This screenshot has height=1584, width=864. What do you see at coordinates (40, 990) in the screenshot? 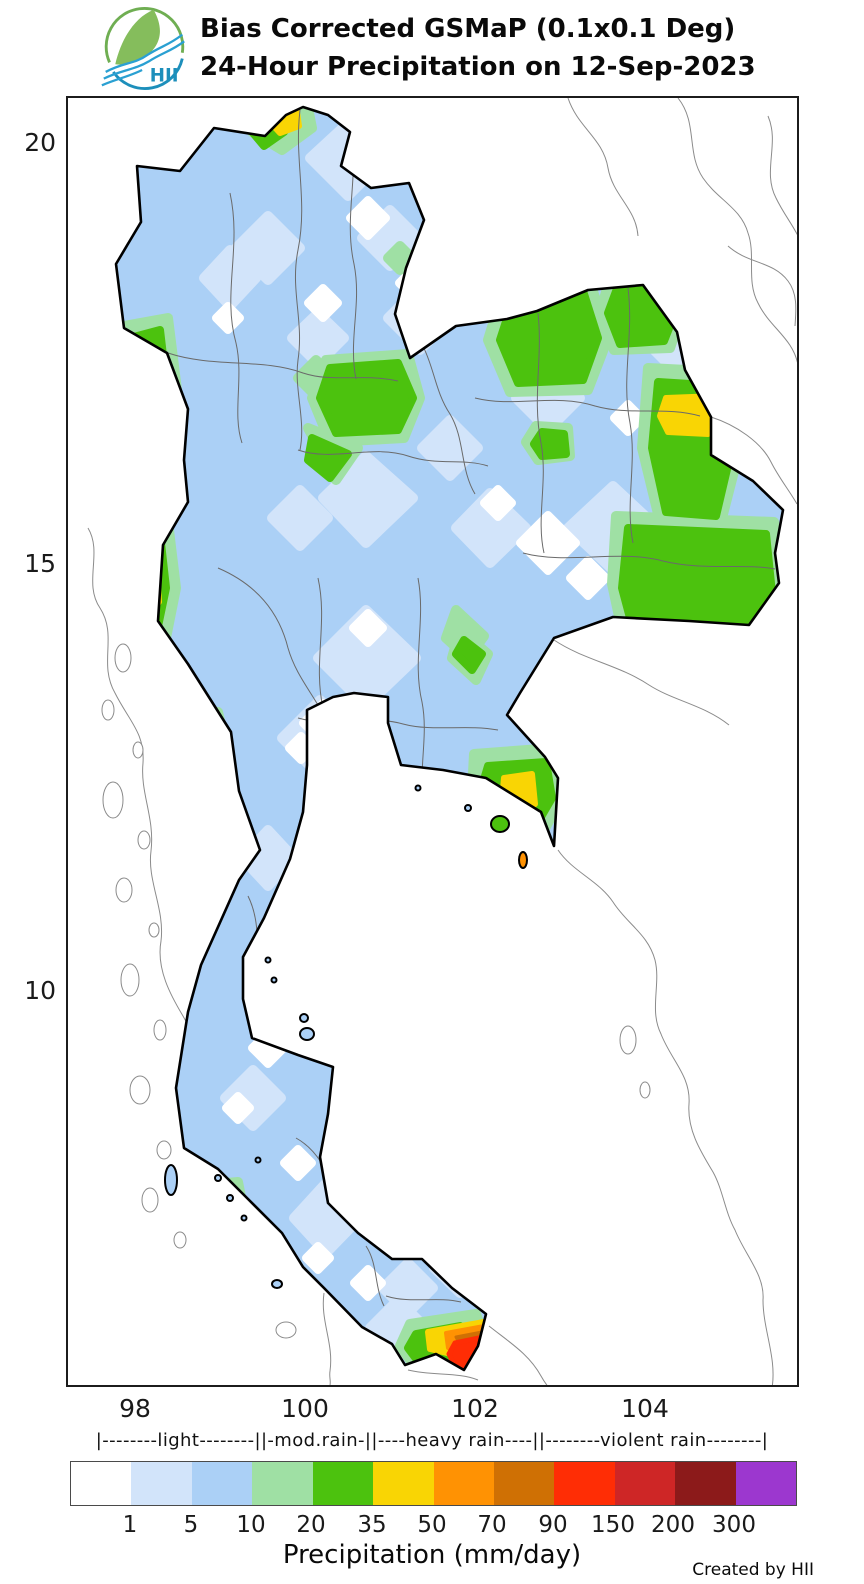
I see `y-tick-label-10: 10` at bounding box center [40, 990].